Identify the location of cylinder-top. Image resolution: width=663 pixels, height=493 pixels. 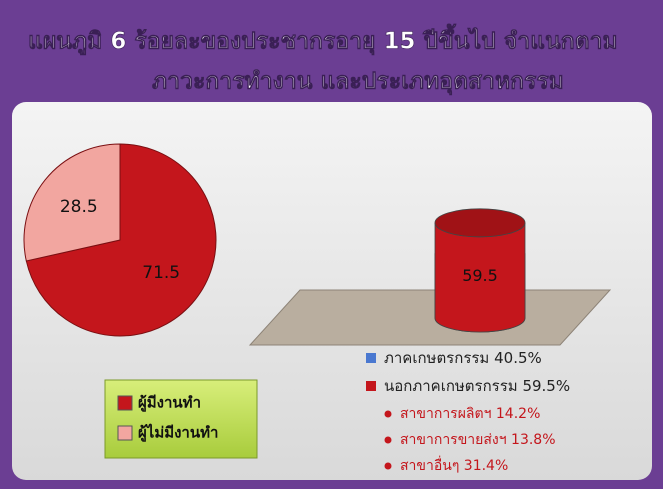
(480, 223).